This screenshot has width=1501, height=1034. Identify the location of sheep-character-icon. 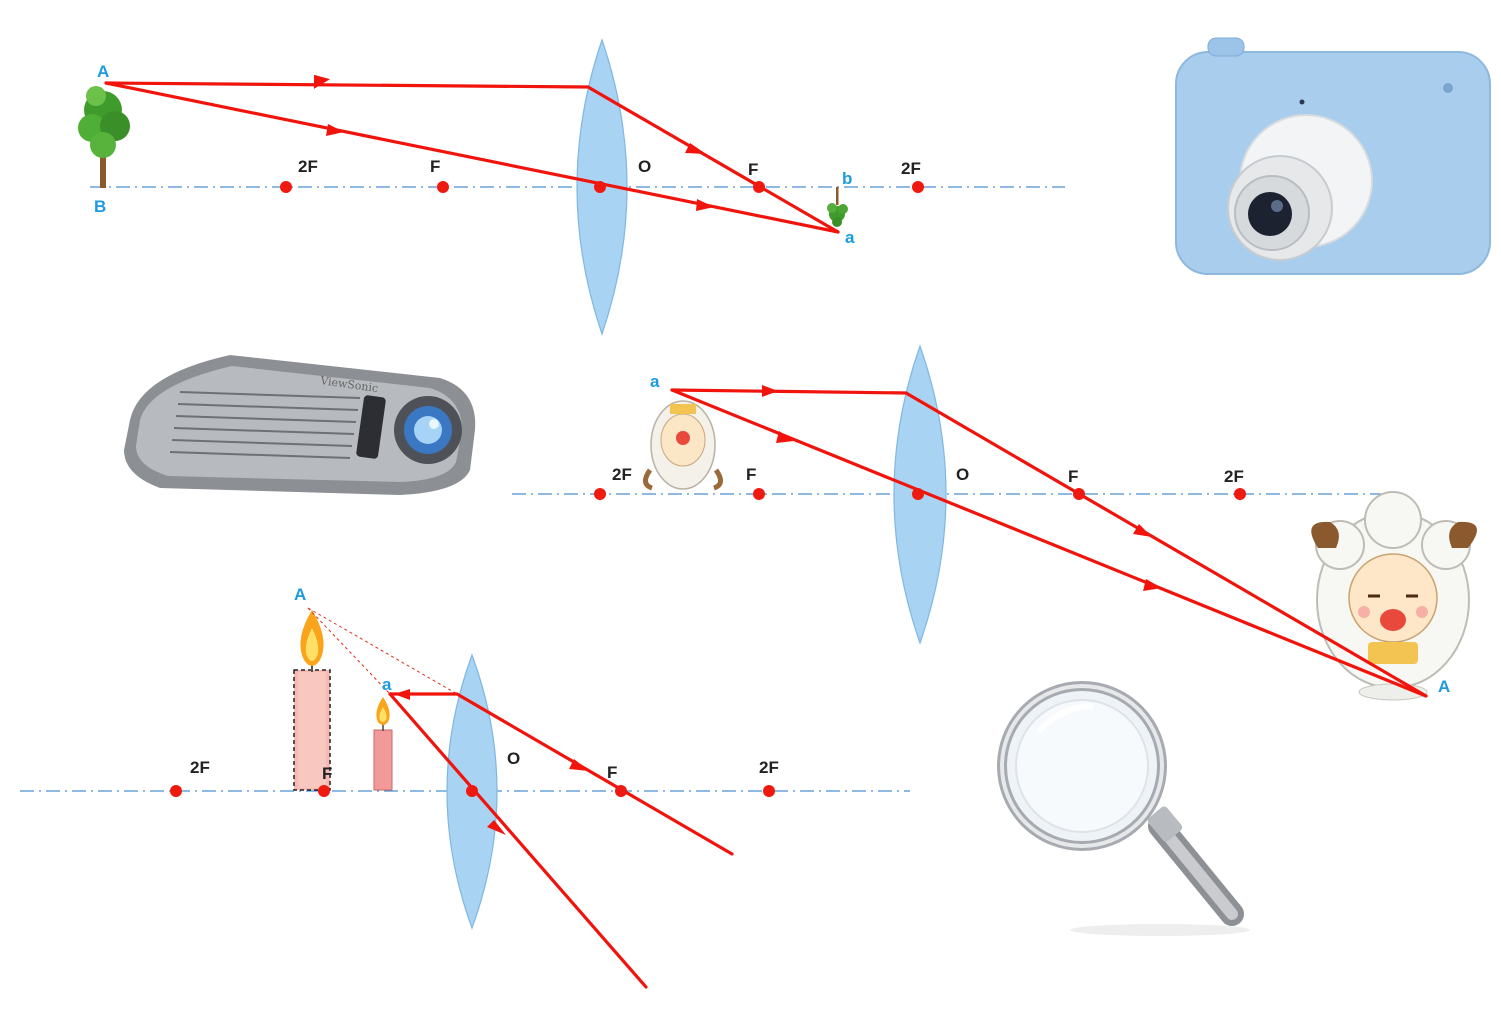
(1394, 596).